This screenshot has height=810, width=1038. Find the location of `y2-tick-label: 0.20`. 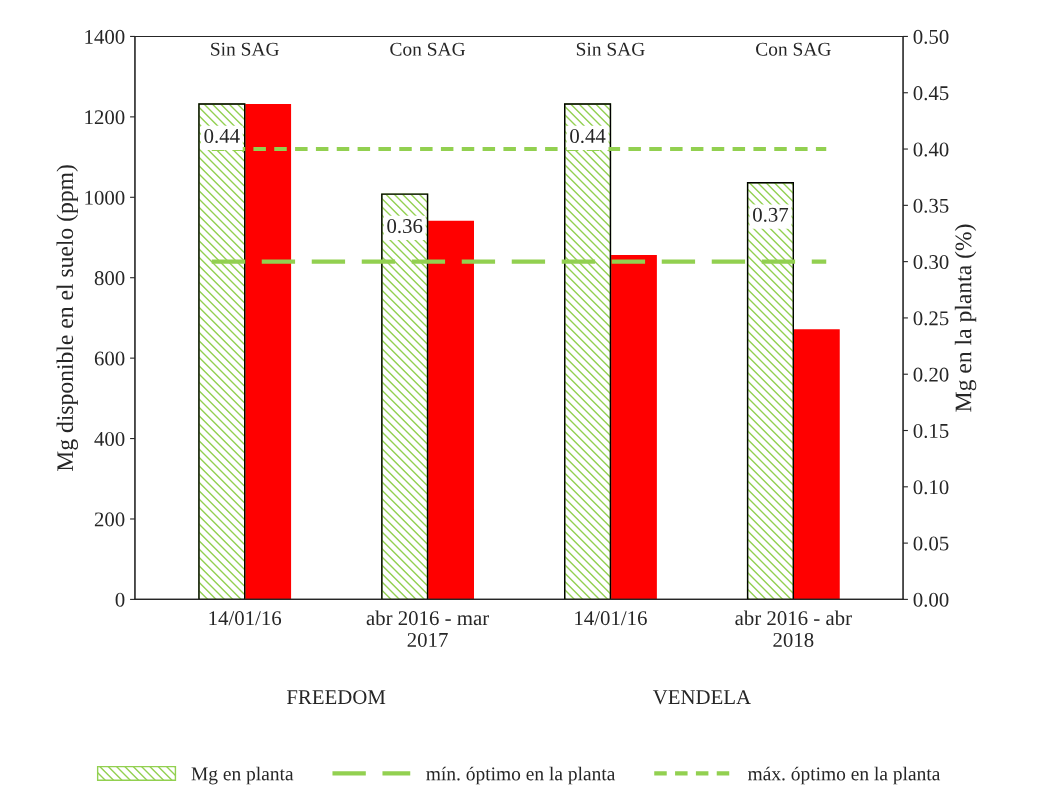

y2-tick-label: 0.20 is located at coordinates (931, 374).